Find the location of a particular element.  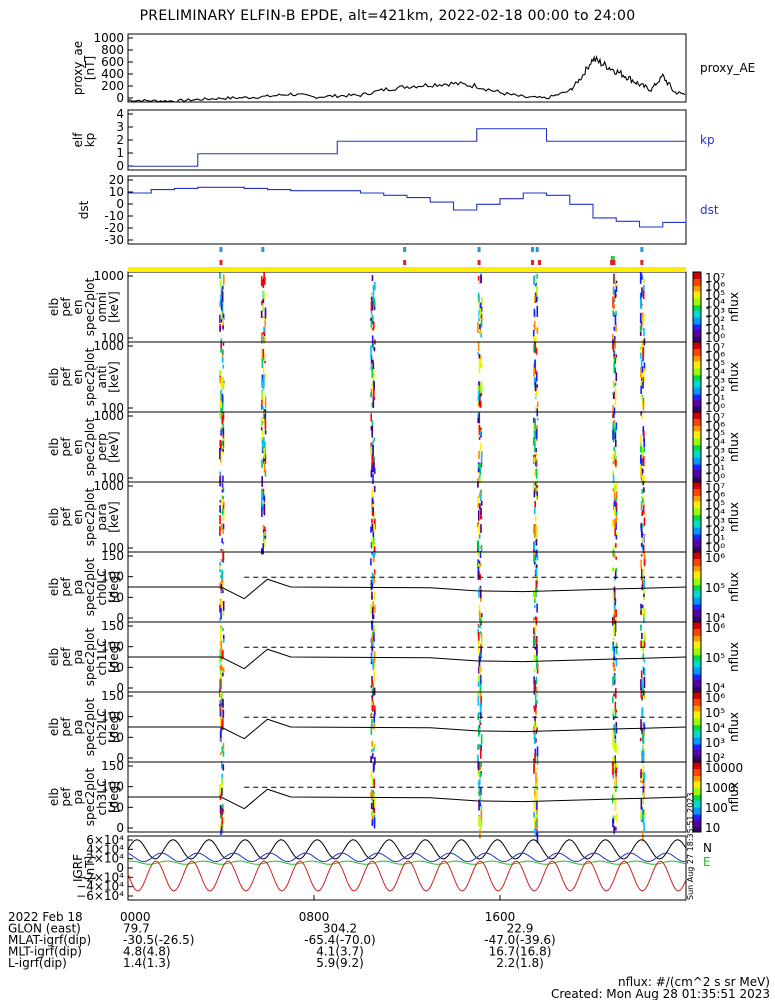

colorbar-tick-label: 10⁵ is located at coordinates (715, 295).